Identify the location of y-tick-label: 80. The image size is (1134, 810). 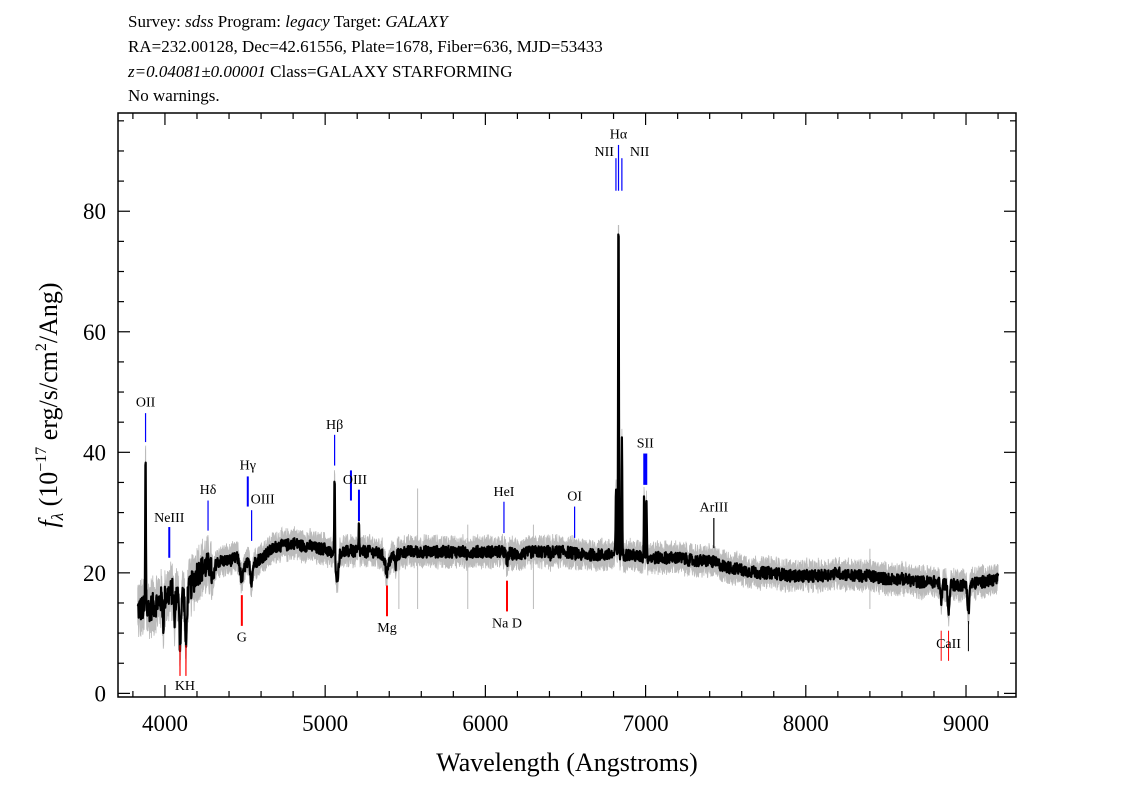
(94, 211).